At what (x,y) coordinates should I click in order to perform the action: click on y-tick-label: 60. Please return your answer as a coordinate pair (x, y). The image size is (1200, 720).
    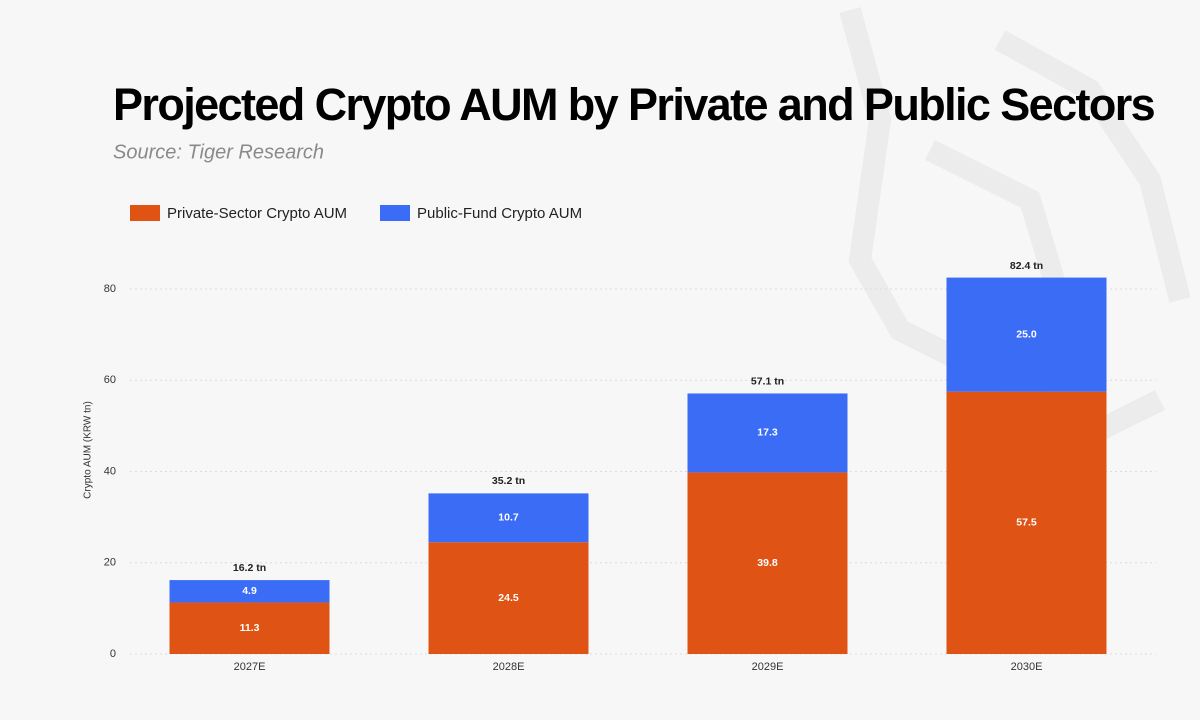
    Looking at the image, I should click on (110, 380).